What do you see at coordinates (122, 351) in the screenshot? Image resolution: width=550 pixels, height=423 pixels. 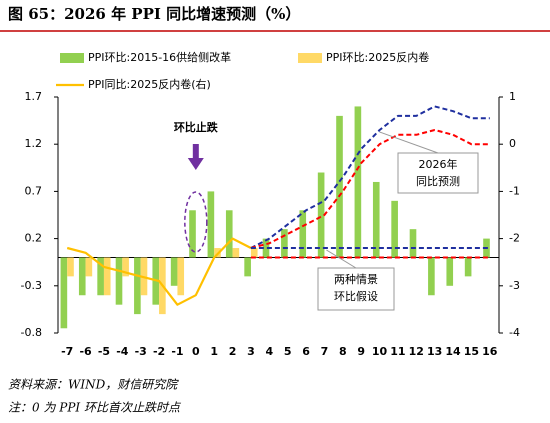 I see `x-tick-label: -4` at bounding box center [122, 351].